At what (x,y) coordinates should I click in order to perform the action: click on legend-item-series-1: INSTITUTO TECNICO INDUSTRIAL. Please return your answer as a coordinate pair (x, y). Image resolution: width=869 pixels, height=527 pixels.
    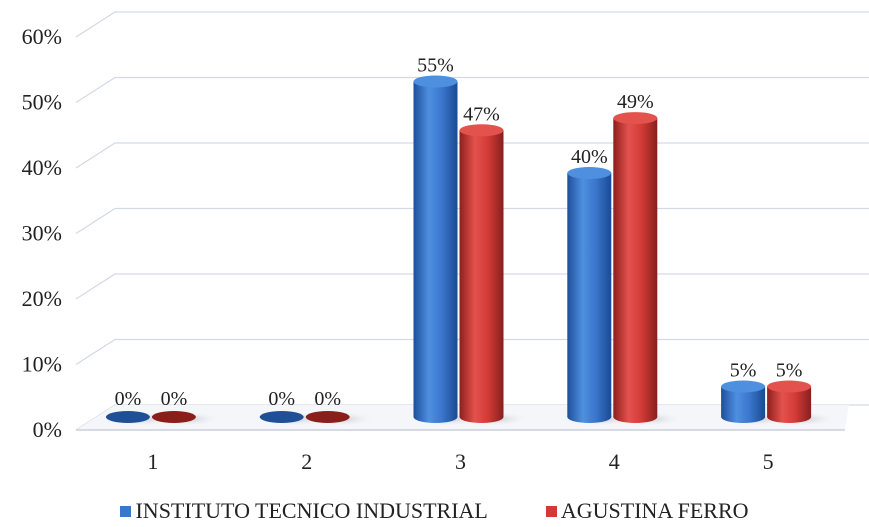
    Looking at the image, I should click on (304, 511).